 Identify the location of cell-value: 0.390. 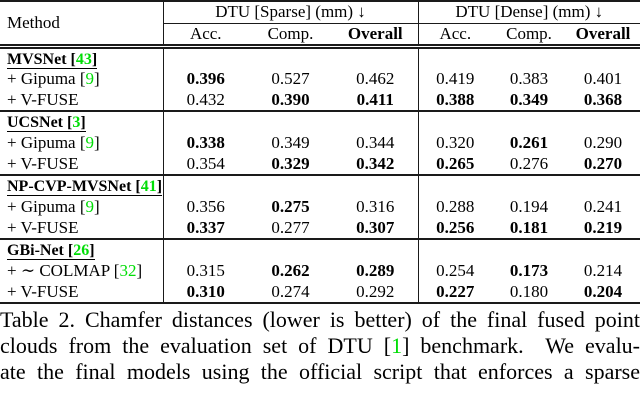
(290, 100).